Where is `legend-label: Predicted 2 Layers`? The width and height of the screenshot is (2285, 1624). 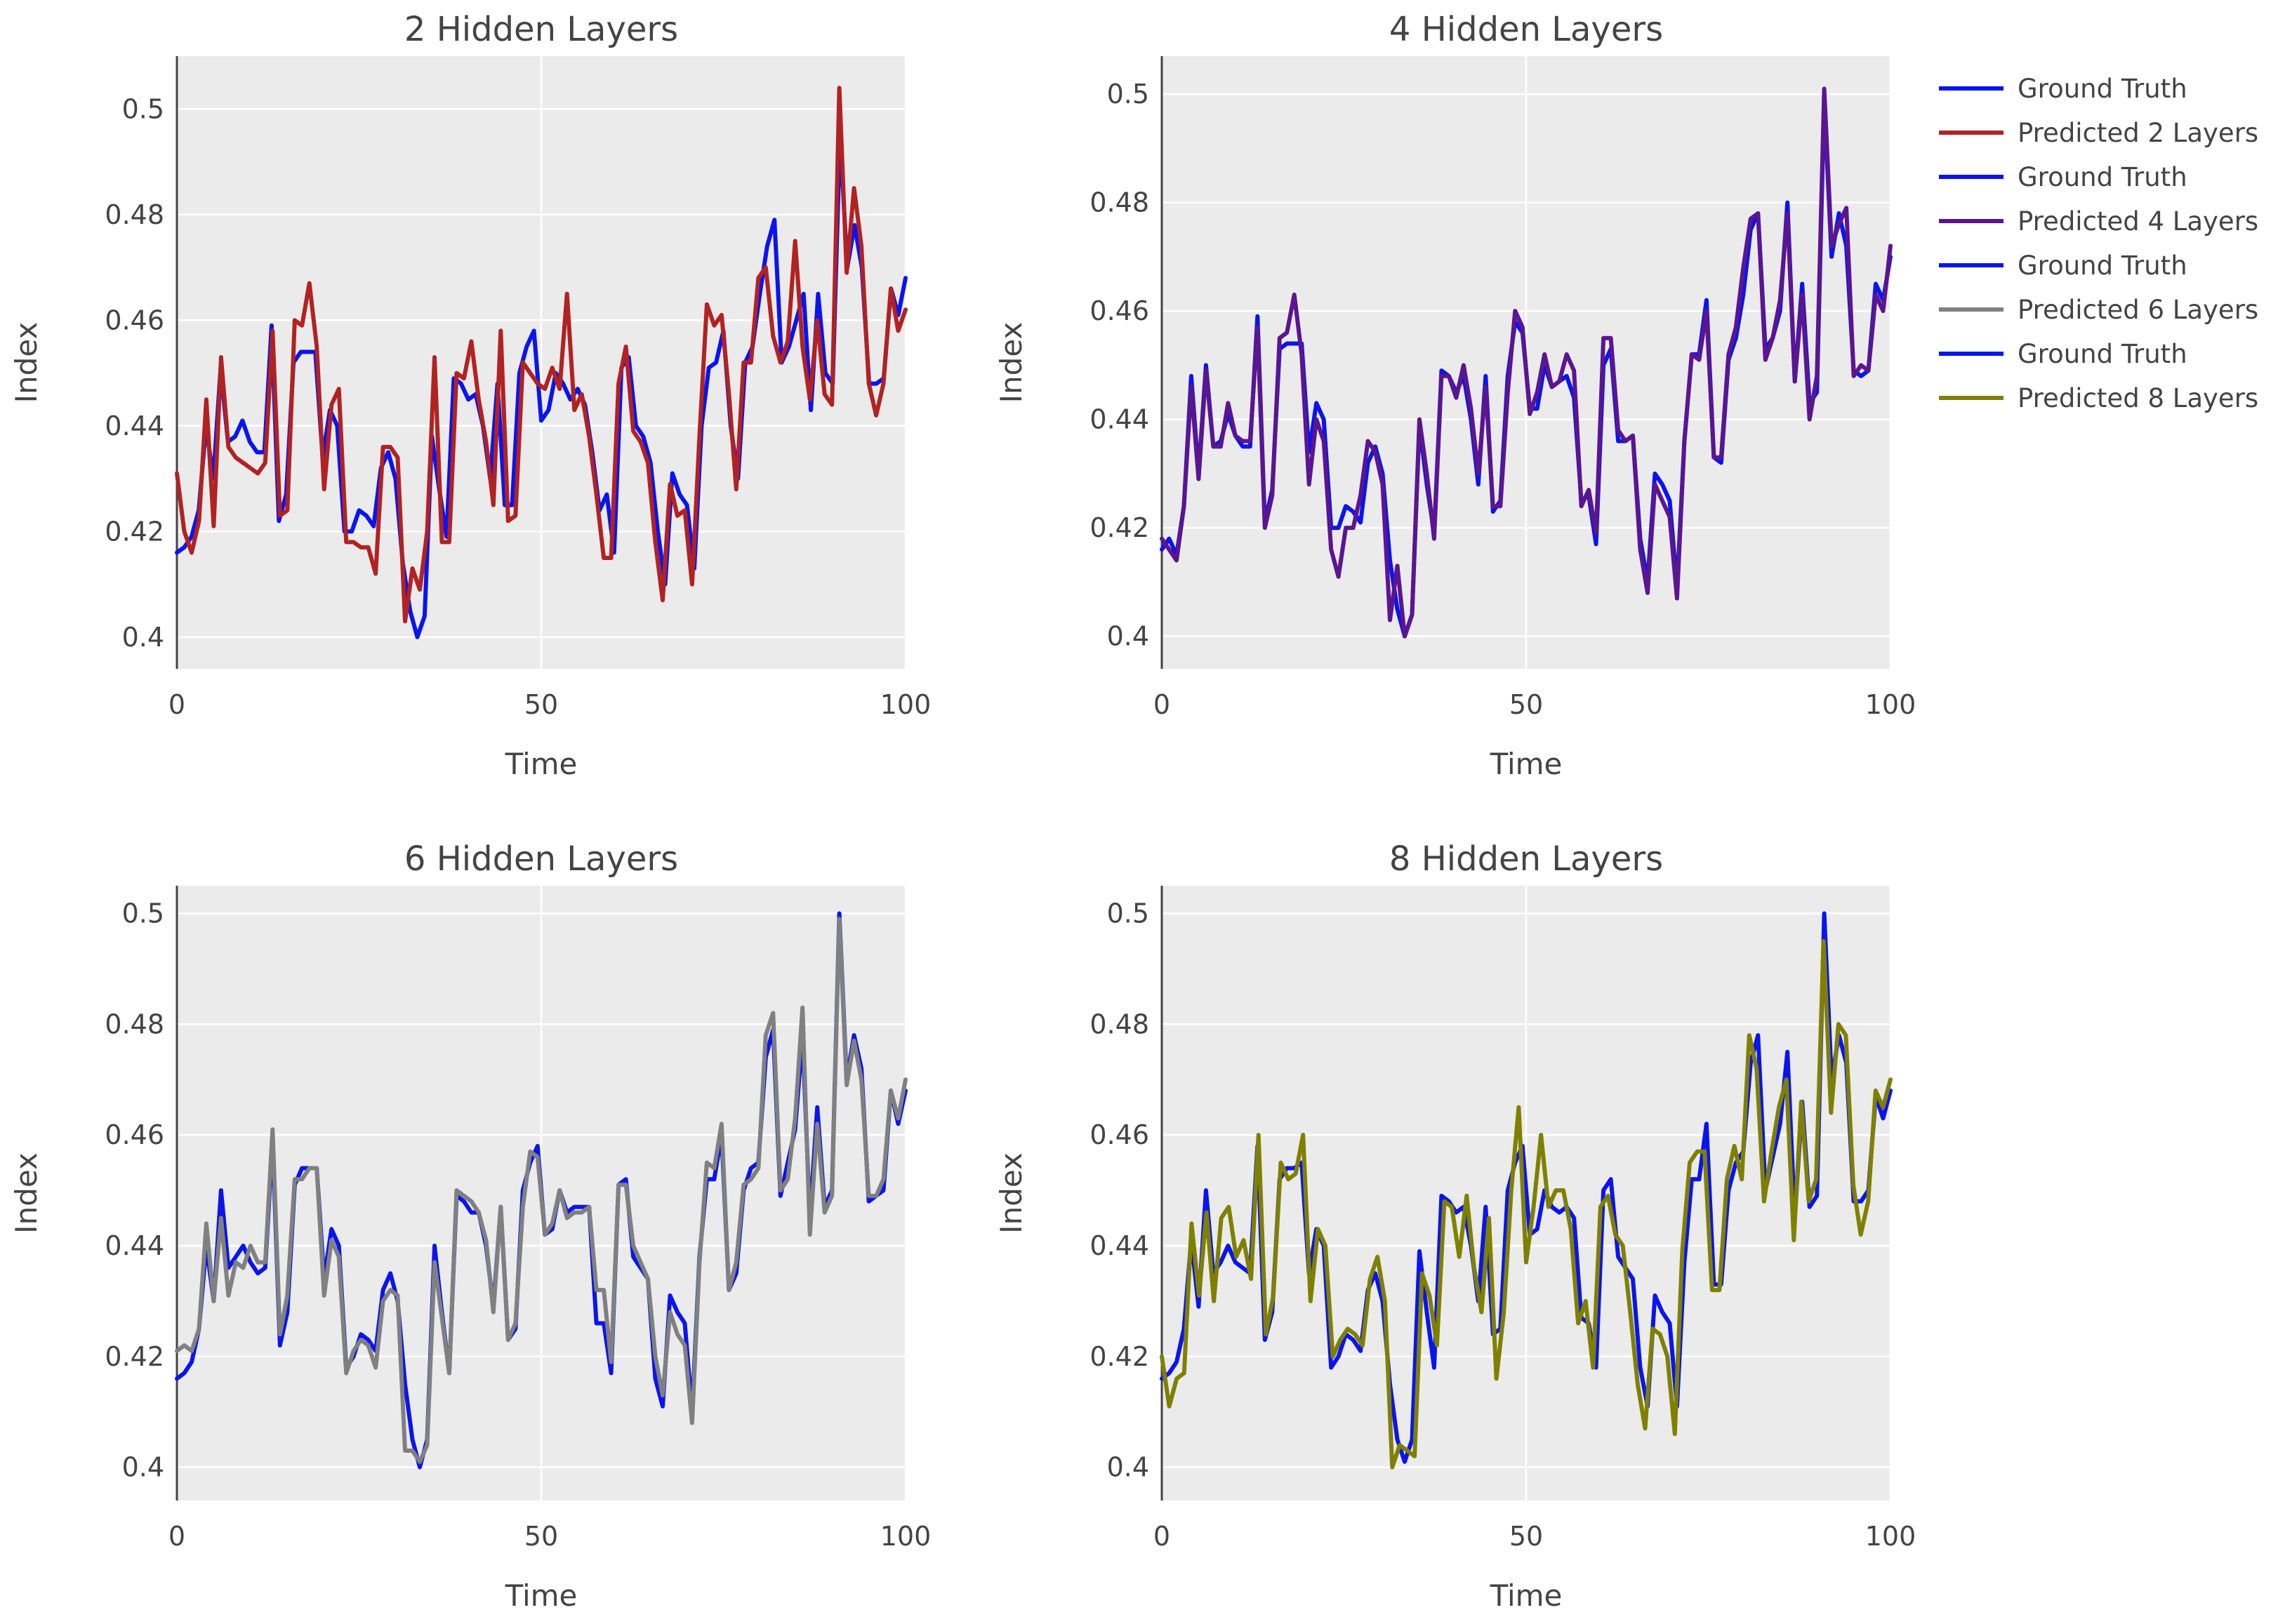
legend-label: Predicted 2 Layers is located at coordinates (2138, 133).